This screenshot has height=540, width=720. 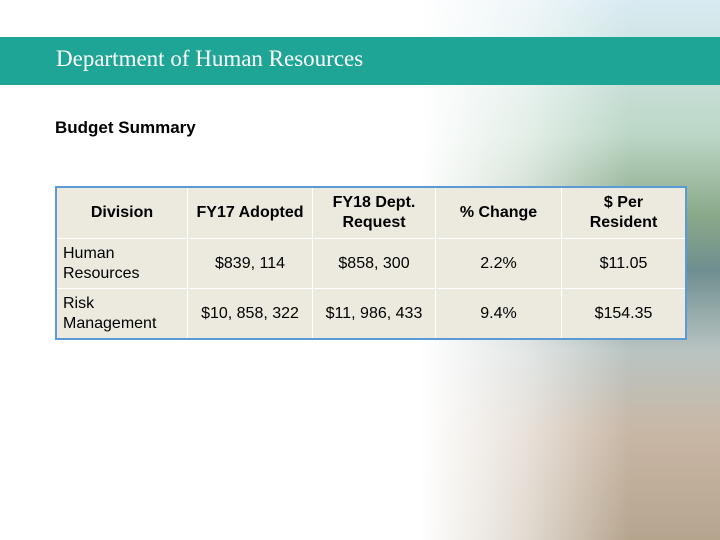 I want to click on column-header: FY18 Dept. Request, so click(x=374, y=212).